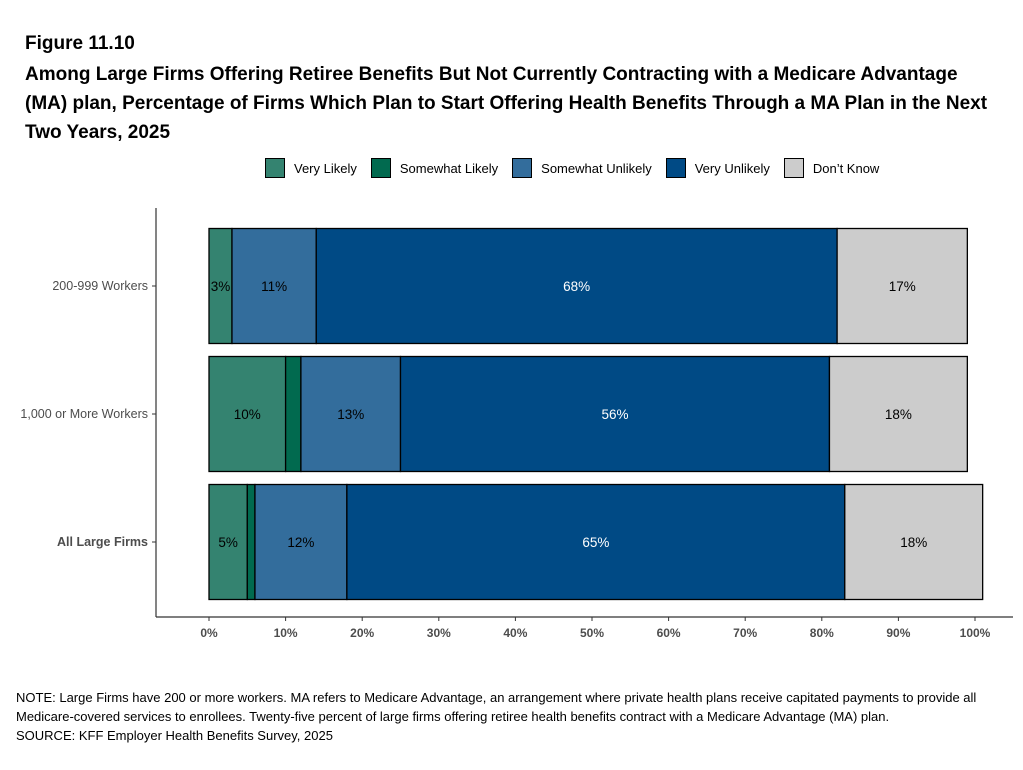 Image resolution: width=1023 pixels, height=770 pixels. Describe the element at coordinates (822, 633) in the screenshot. I see `x-tick-label: 80%` at that location.